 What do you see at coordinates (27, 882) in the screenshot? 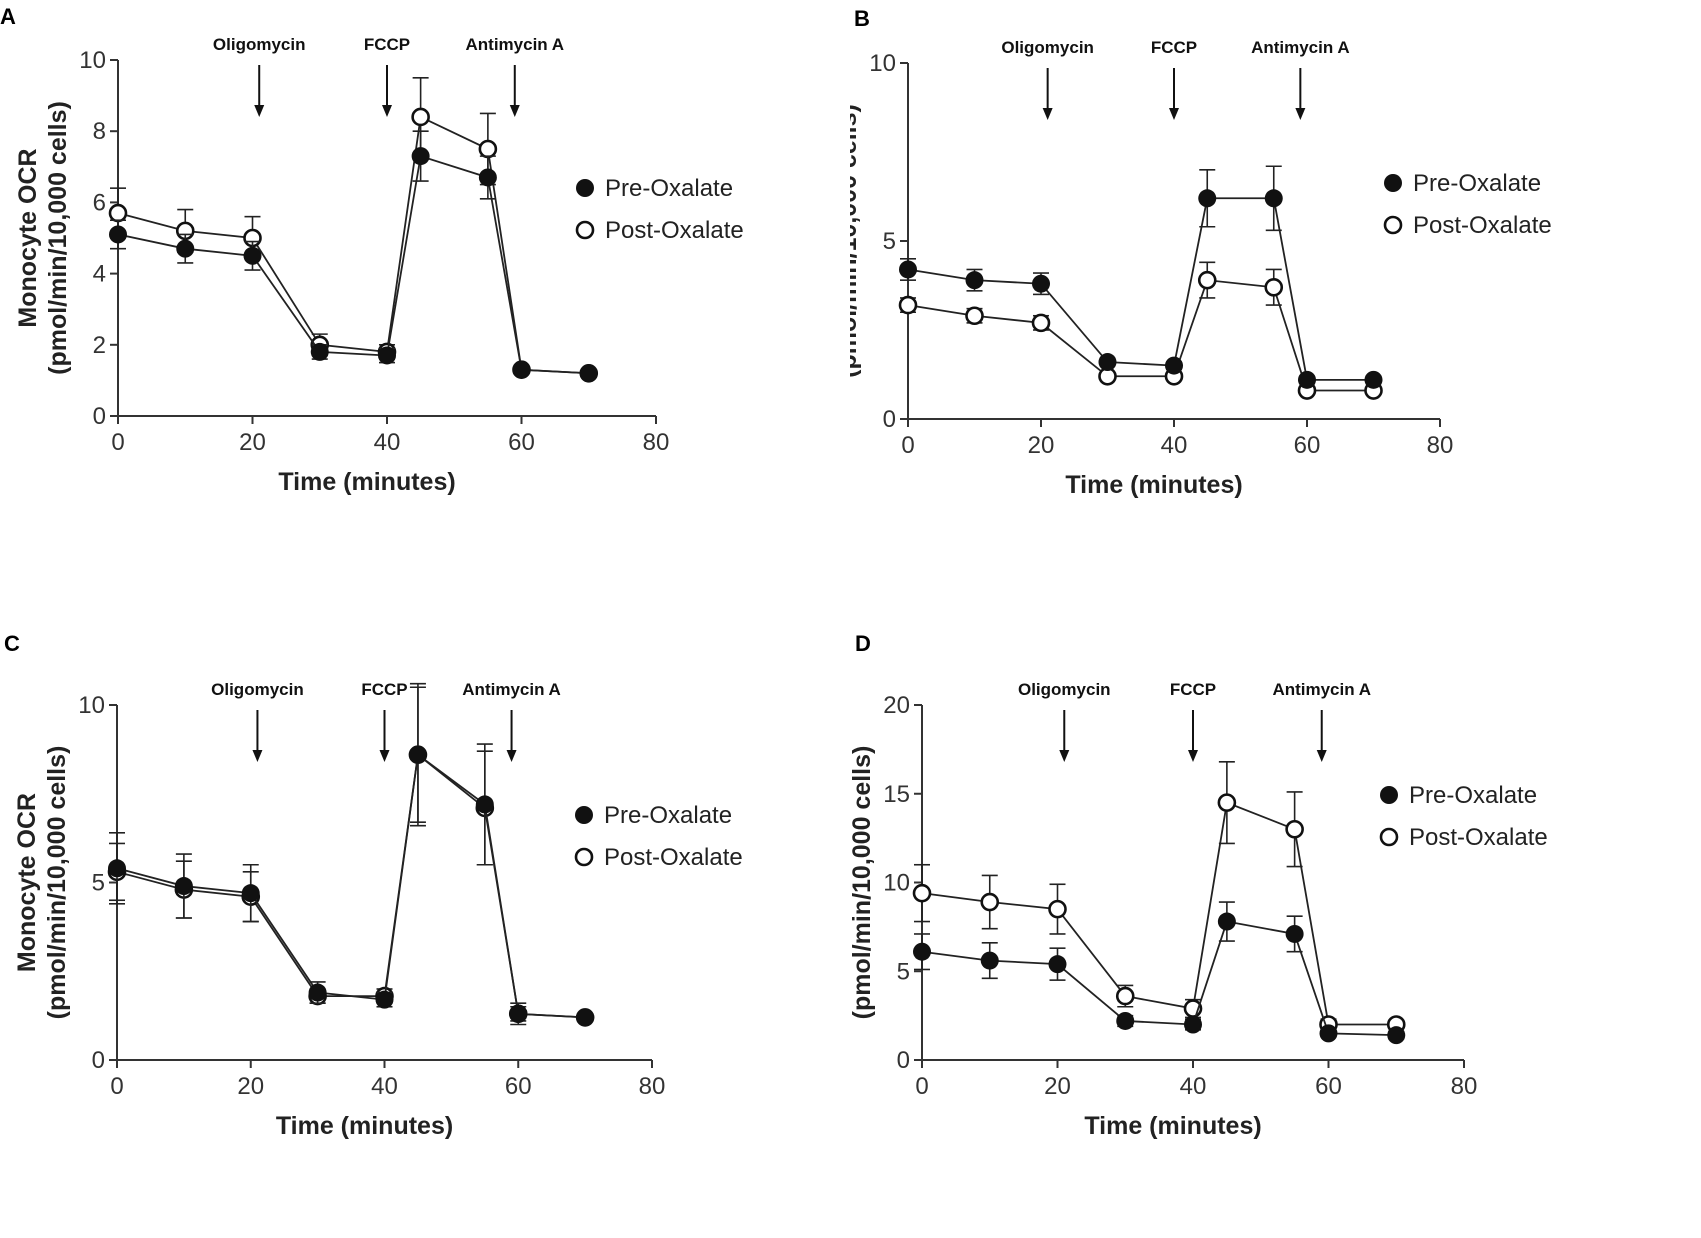
I see `y-axis-title: Monocyte OCR` at bounding box center [27, 882].